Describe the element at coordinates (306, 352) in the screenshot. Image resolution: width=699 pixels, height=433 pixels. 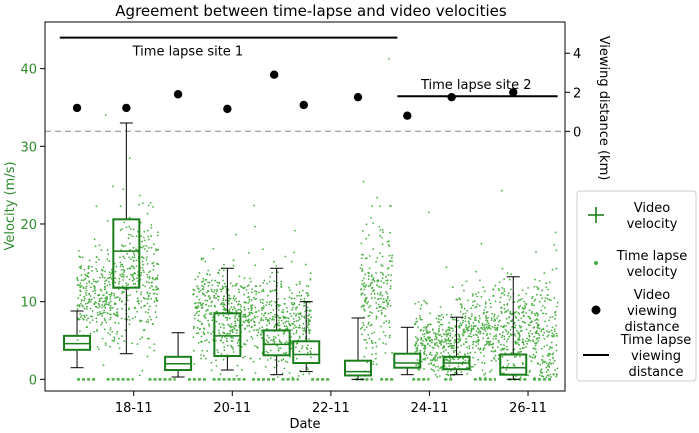
I see `box-body` at that location.